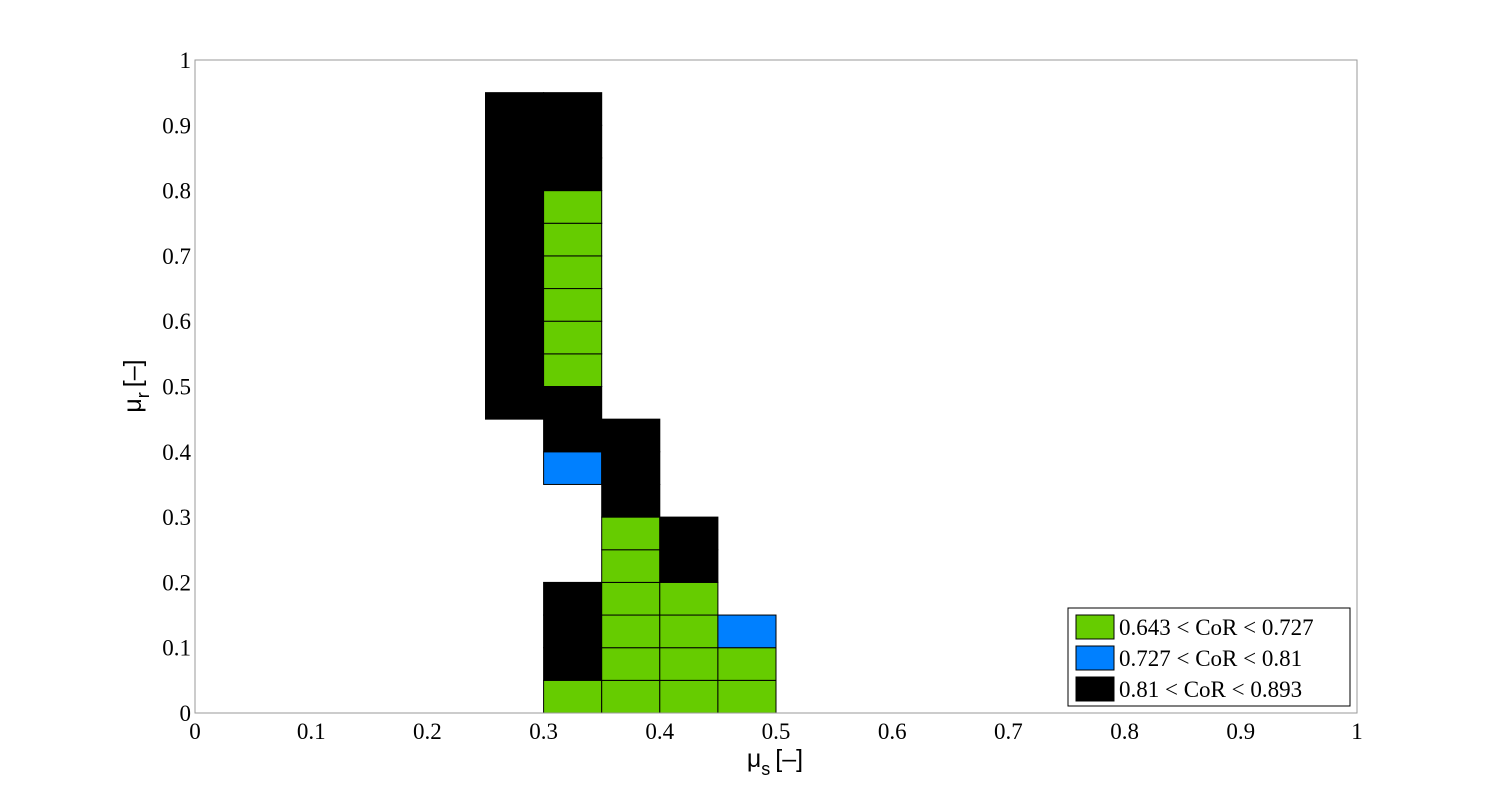 This screenshot has width=1499, height=800. I want to click on y-tick-label: 0.8, so click(176, 191).